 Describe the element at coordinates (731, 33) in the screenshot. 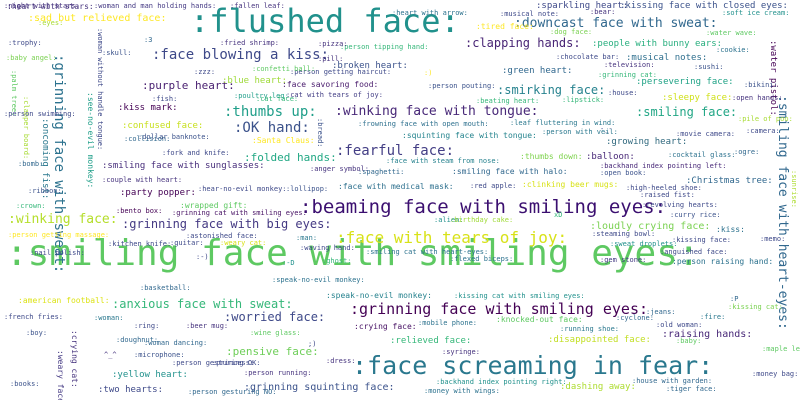

I see `word: :water wave:` at that location.